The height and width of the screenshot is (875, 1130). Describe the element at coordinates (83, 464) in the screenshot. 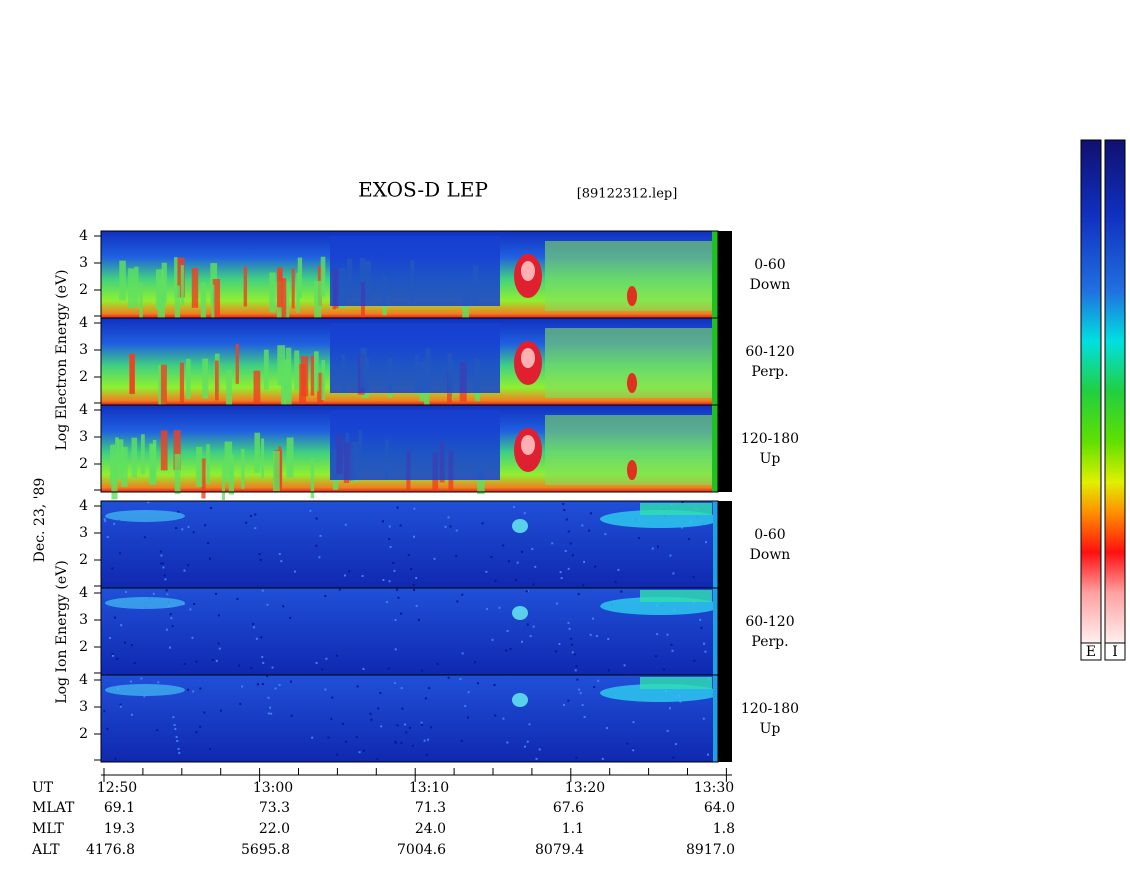

I see `y-tick-label: 2` at that location.